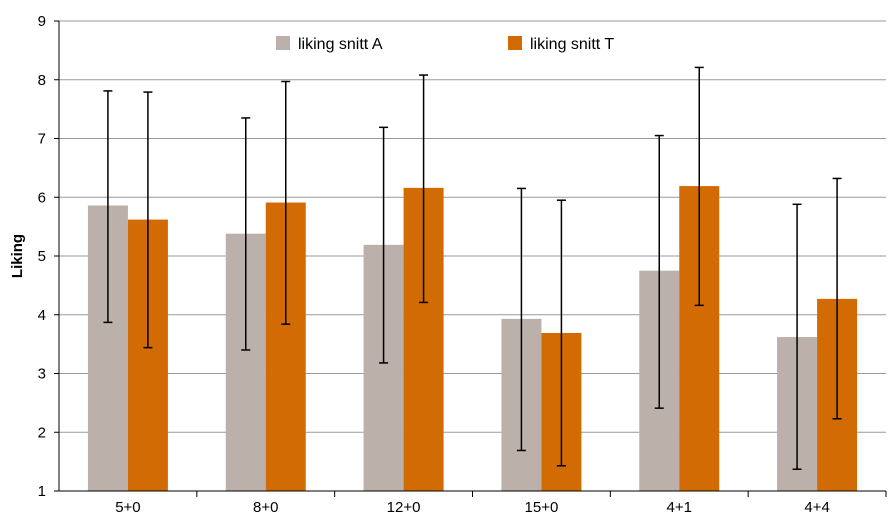  Describe the element at coordinates (17, 256) in the screenshot. I see `y-axis-title: Liking` at that location.